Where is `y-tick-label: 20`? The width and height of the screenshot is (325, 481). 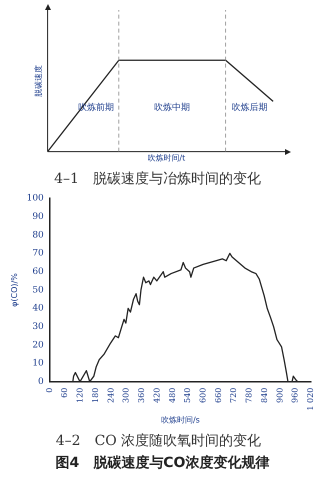 y-tick-label: 20 is located at coordinates (38, 345).